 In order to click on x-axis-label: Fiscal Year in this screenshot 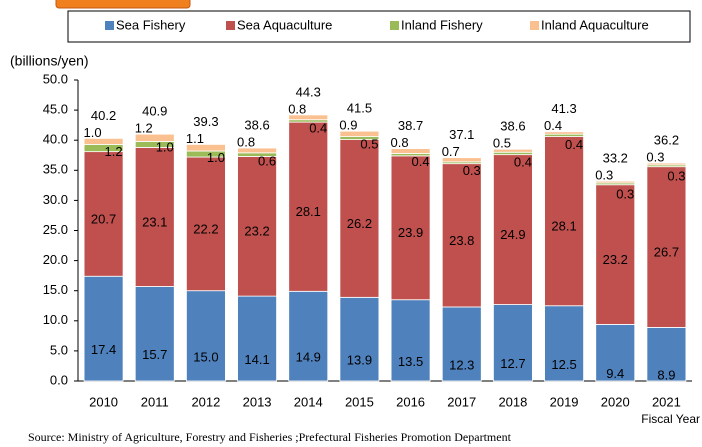, I will do `click(670, 419)`.